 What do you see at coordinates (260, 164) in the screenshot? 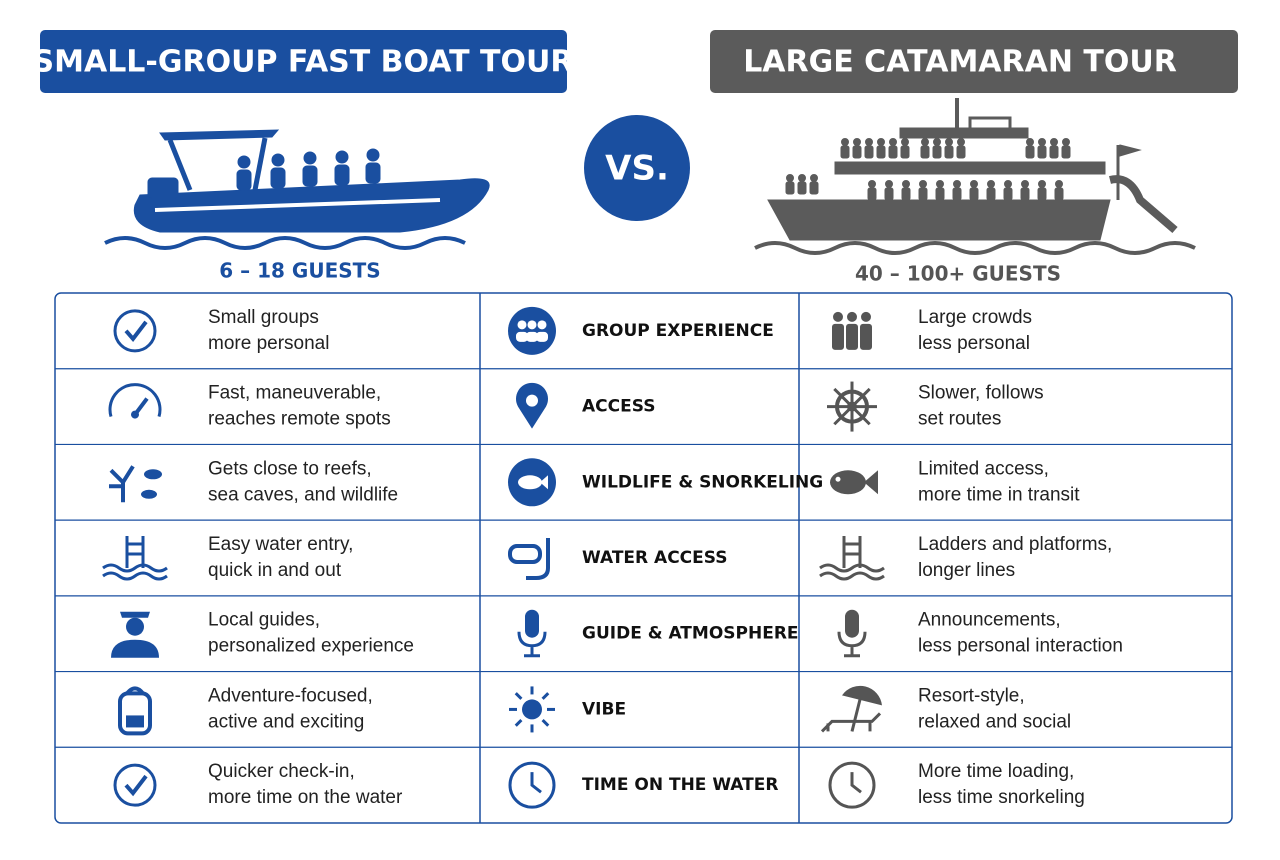
I see `boat-pole` at bounding box center [260, 164].